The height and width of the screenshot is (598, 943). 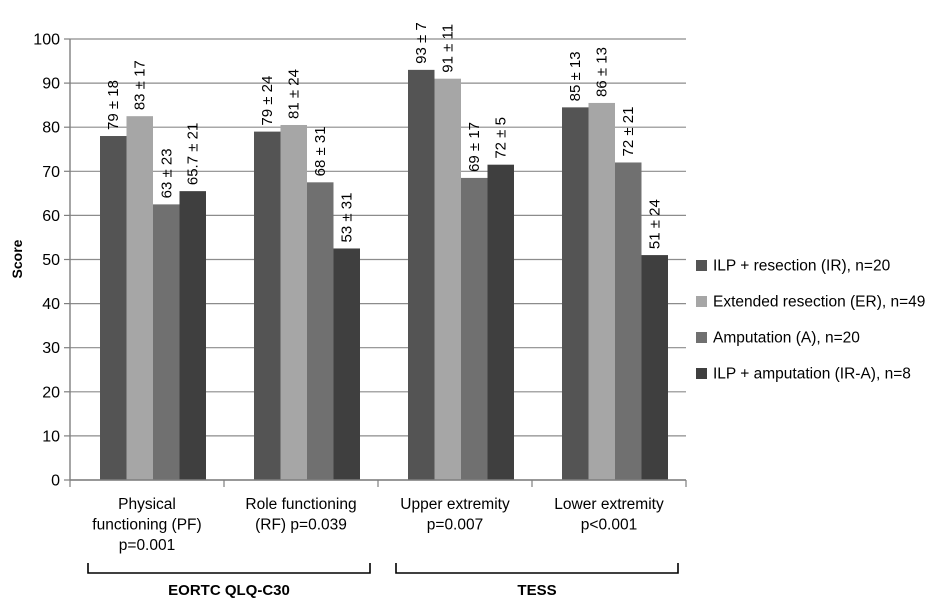 I want to click on legend-label: ILP + amputation (IR-A), n=8, so click(x=812, y=374).